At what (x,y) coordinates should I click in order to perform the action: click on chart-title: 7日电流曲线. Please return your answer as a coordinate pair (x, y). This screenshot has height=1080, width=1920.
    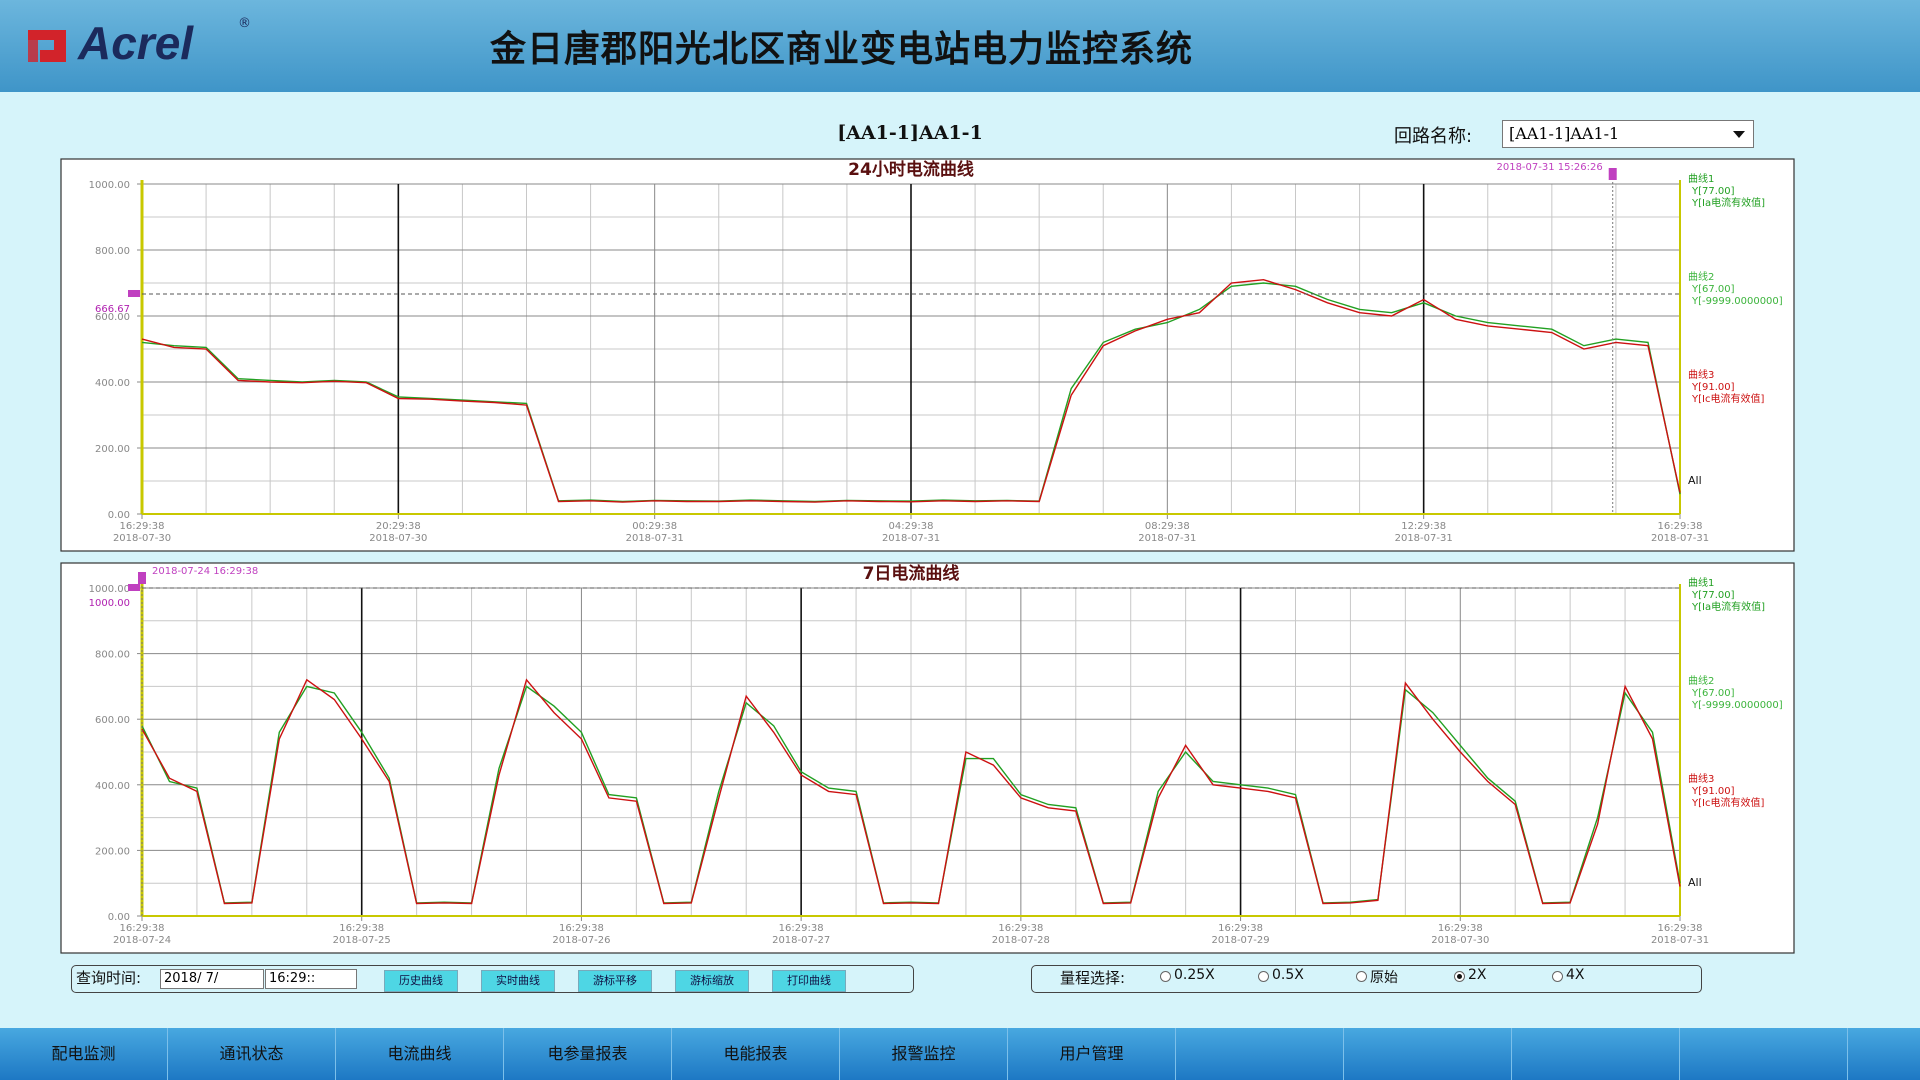
    Looking at the image, I should click on (911, 573).